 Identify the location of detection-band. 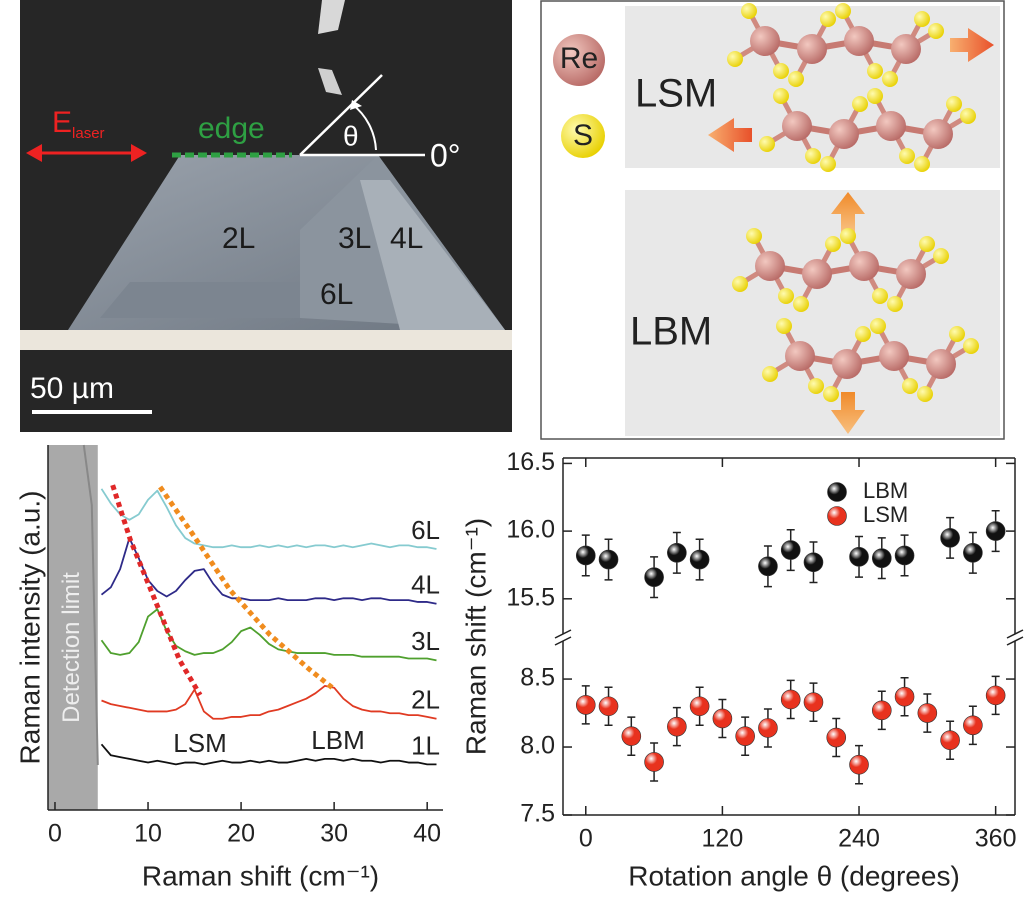
(73, 627).